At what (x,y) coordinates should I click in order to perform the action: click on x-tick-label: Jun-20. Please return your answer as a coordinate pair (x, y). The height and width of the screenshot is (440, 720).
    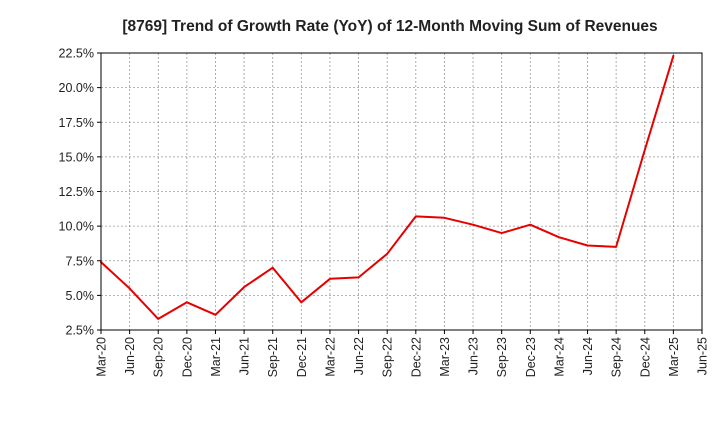
    Looking at the image, I should click on (130, 356).